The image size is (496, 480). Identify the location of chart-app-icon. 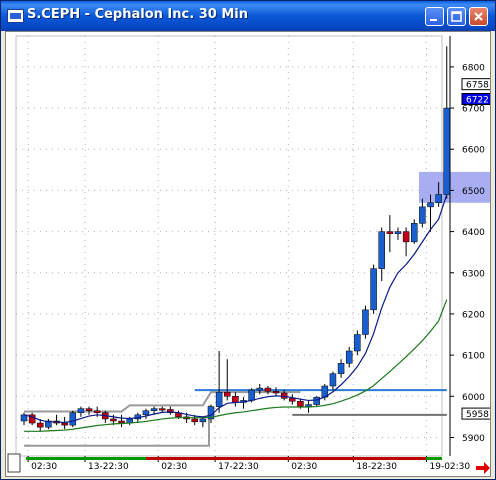
(15, 16).